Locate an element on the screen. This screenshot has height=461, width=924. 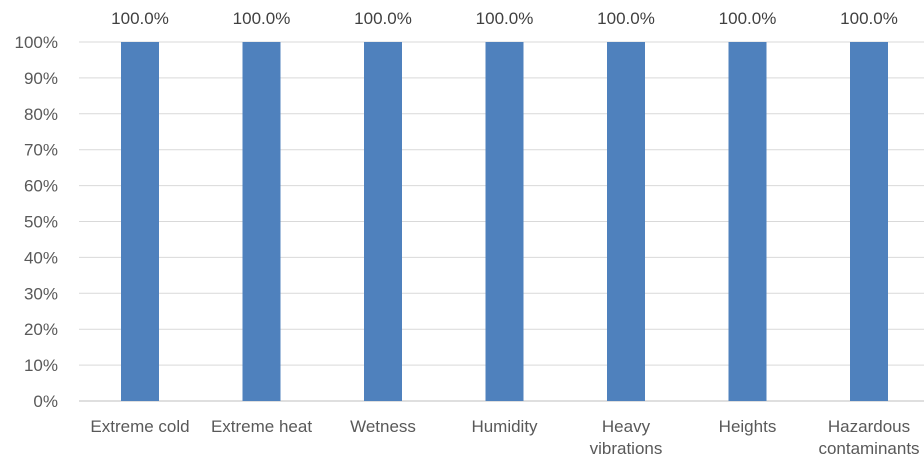
category-label: Heavy is located at coordinates (626, 426).